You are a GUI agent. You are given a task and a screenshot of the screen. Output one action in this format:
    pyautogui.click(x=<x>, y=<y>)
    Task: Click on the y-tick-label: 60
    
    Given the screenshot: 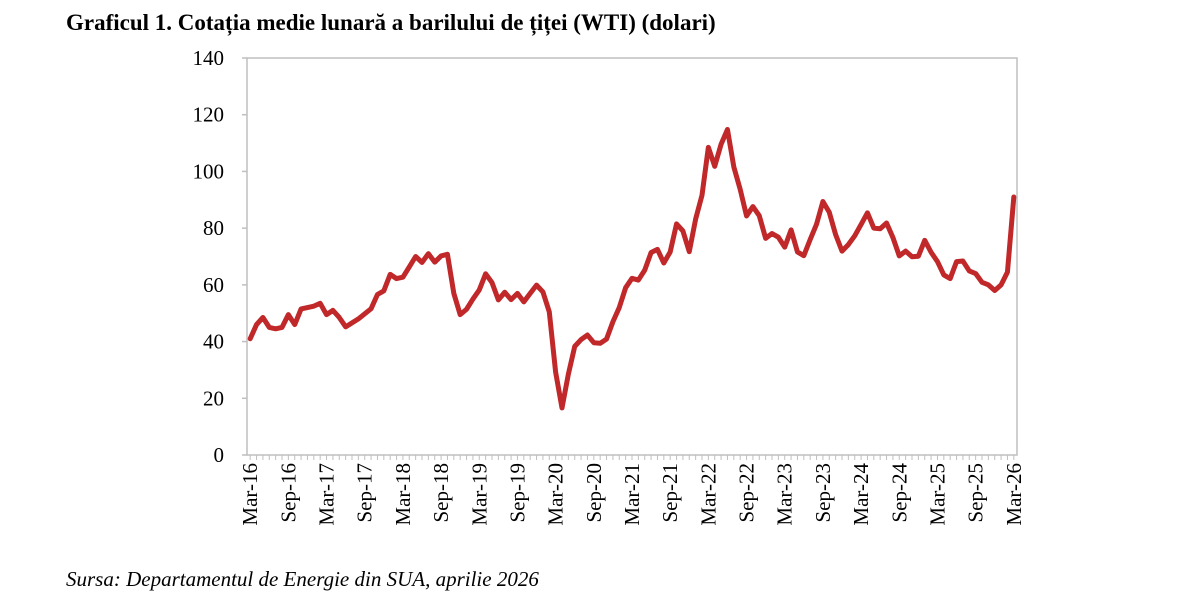 What is the action you would take?
    pyautogui.click(x=213, y=285)
    